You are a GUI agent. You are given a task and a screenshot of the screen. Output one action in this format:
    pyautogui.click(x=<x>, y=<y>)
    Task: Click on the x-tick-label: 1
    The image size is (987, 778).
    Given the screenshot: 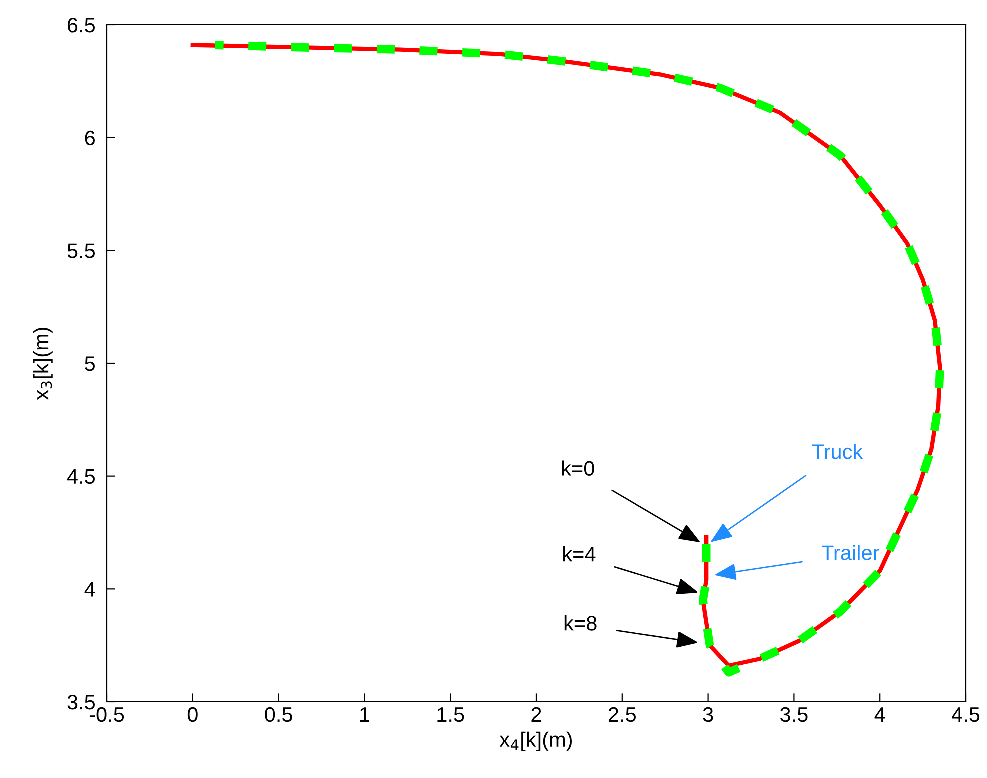 What is the action you would take?
    pyautogui.click(x=365, y=715)
    